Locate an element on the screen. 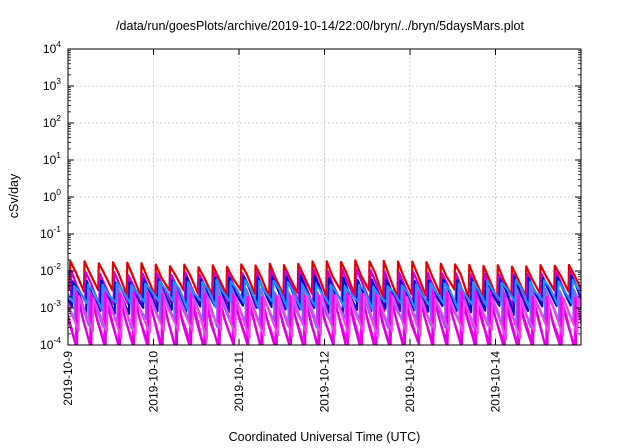 The width and height of the screenshot is (640, 448). y-tick-label: 10¹ is located at coordinates (52, 158).